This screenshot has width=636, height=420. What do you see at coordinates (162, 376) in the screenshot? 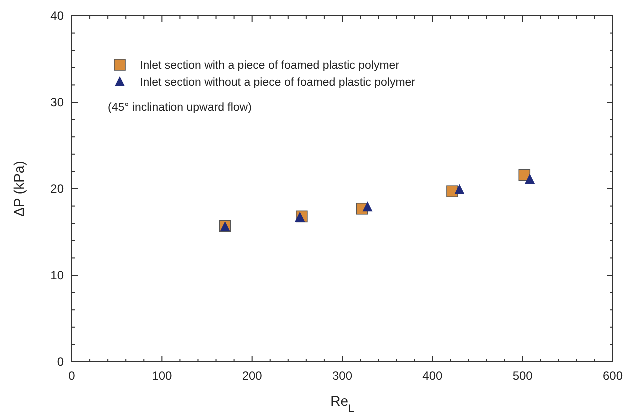
I see `x-tick-label: 100` at bounding box center [162, 376].